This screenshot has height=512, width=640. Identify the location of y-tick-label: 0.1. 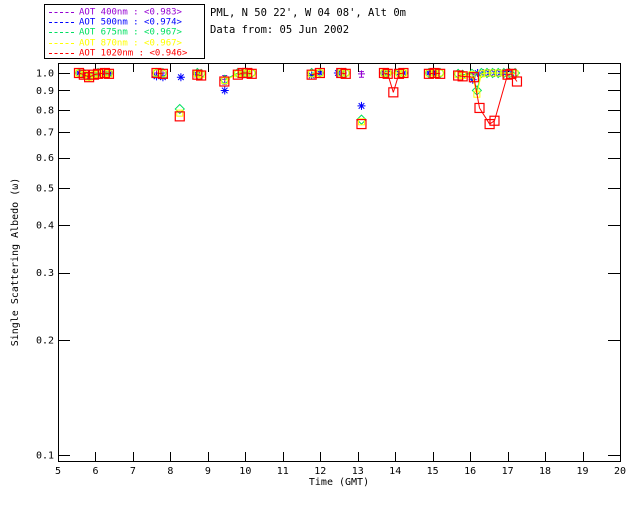
(45, 456).